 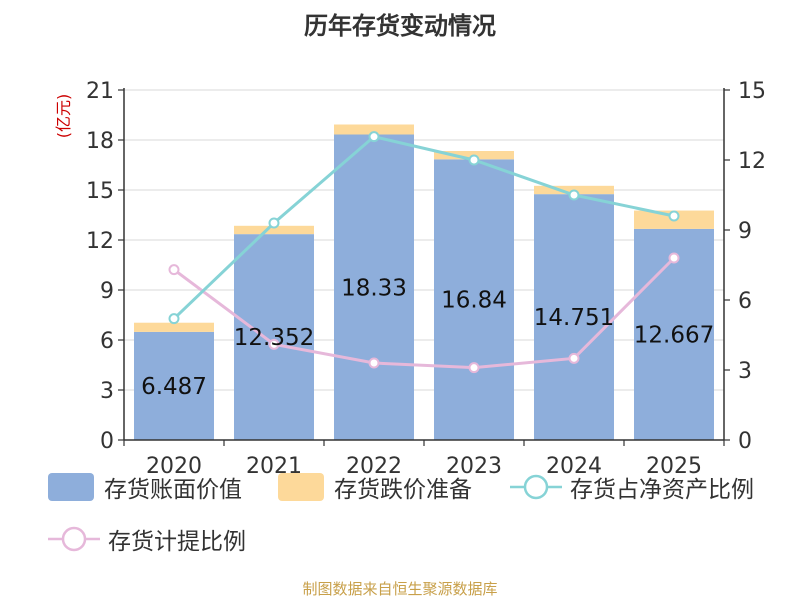 I want to click on legend-swatch-net-asset-ratio, so click(x=536, y=487).